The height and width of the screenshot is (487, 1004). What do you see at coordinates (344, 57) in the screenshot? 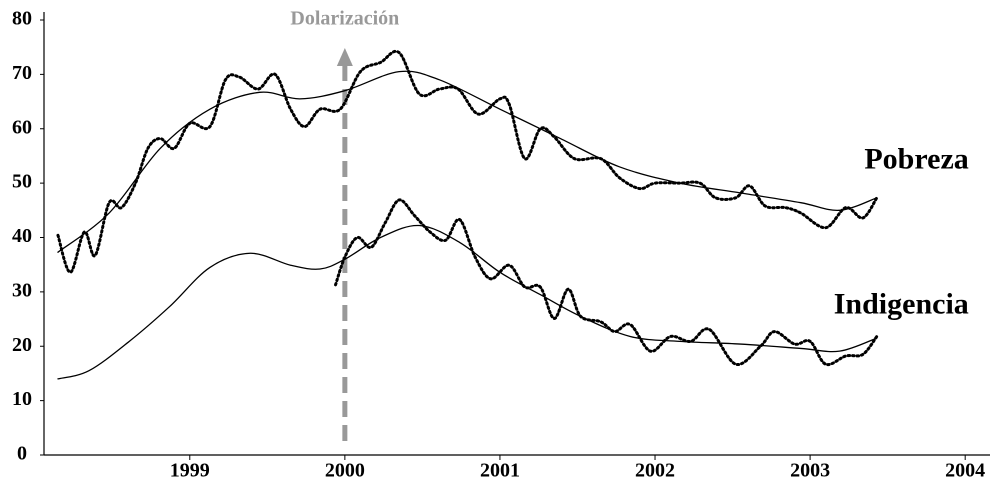
I see `event-arrow` at bounding box center [344, 57].